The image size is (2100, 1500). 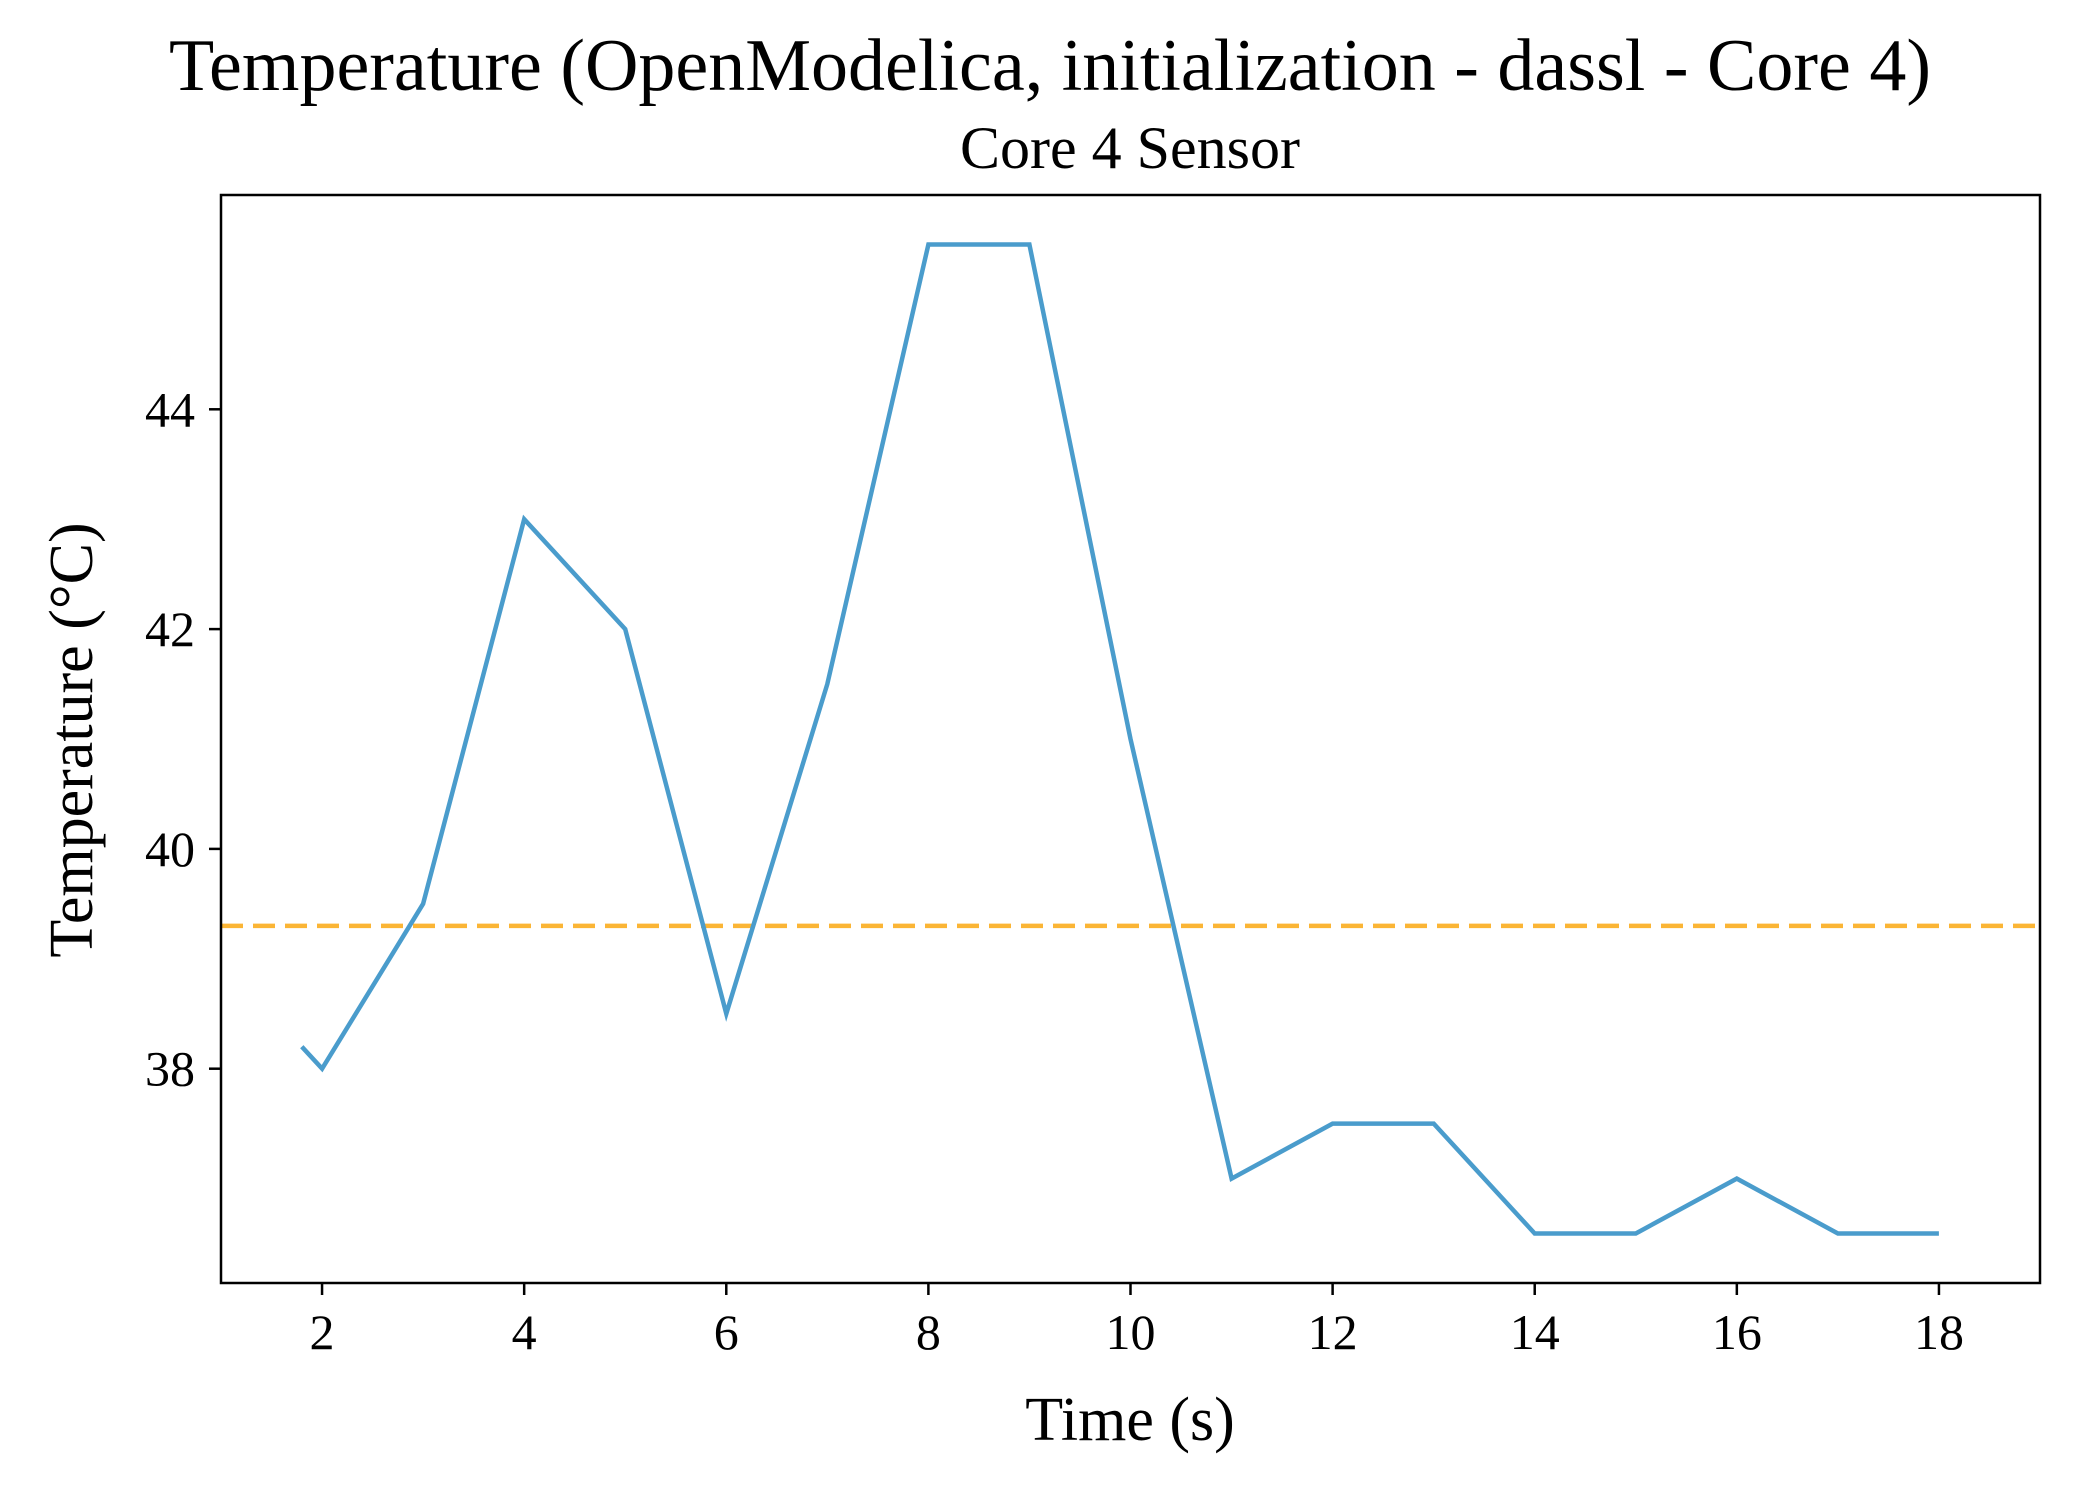 What do you see at coordinates (170, 1069) in the screenshot?
I see `y-tick-label: 38` at bounding box center [170, 1069].